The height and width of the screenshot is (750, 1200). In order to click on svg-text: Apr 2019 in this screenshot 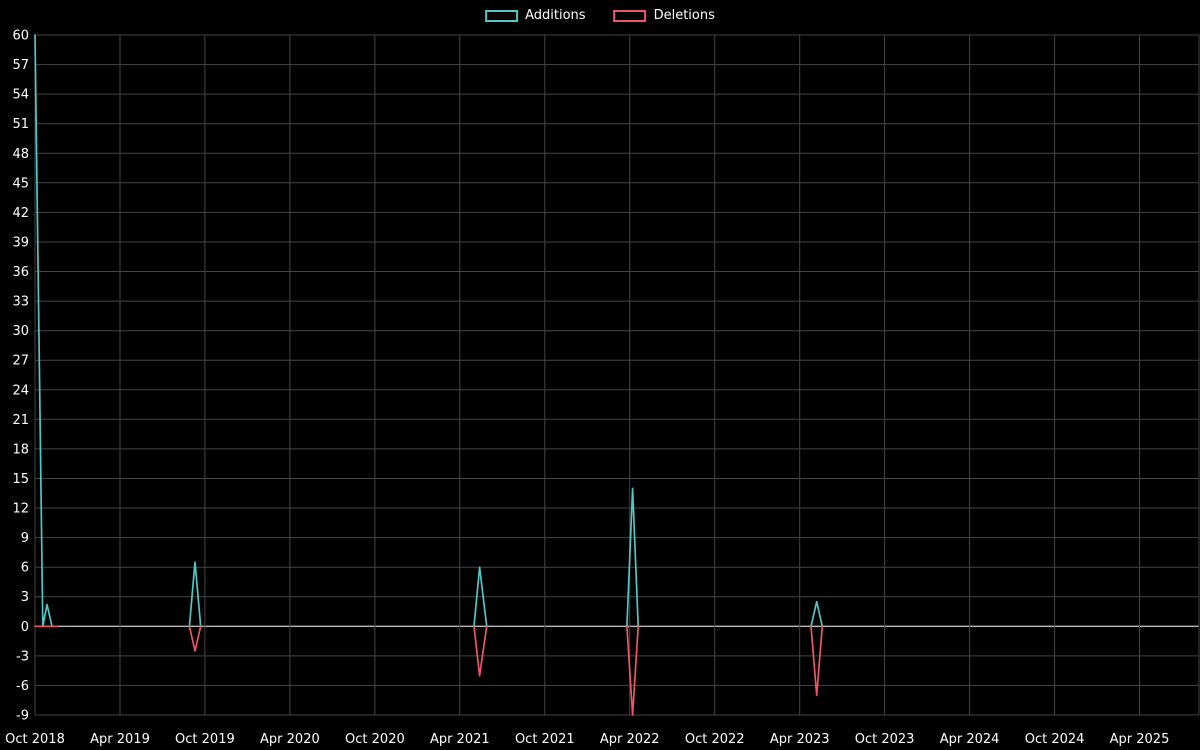, I will do `click(120, 739)`.